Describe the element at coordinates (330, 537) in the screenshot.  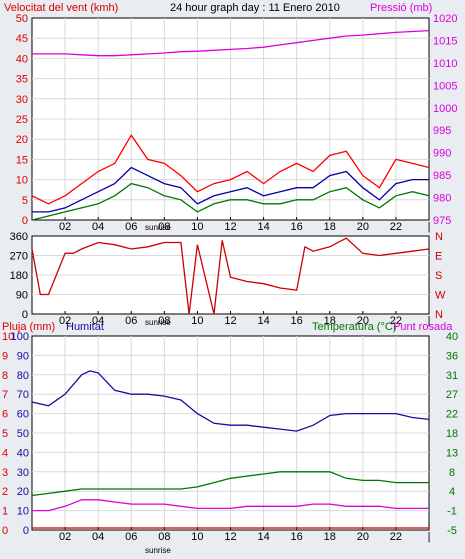
I see `temp-xtick-label: 18` at that location.